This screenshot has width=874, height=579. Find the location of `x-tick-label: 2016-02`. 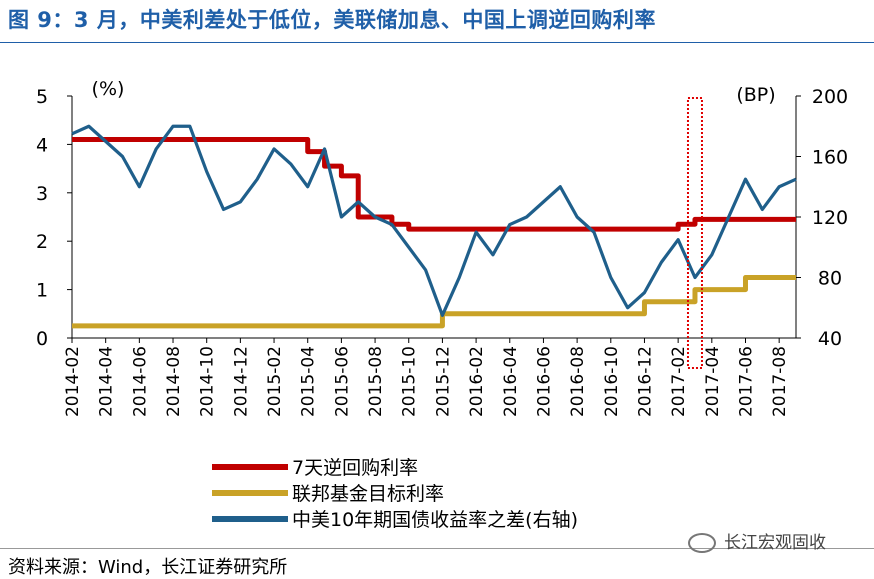

x-tick-label: 2016-02 is located at coordinates (477, 381).